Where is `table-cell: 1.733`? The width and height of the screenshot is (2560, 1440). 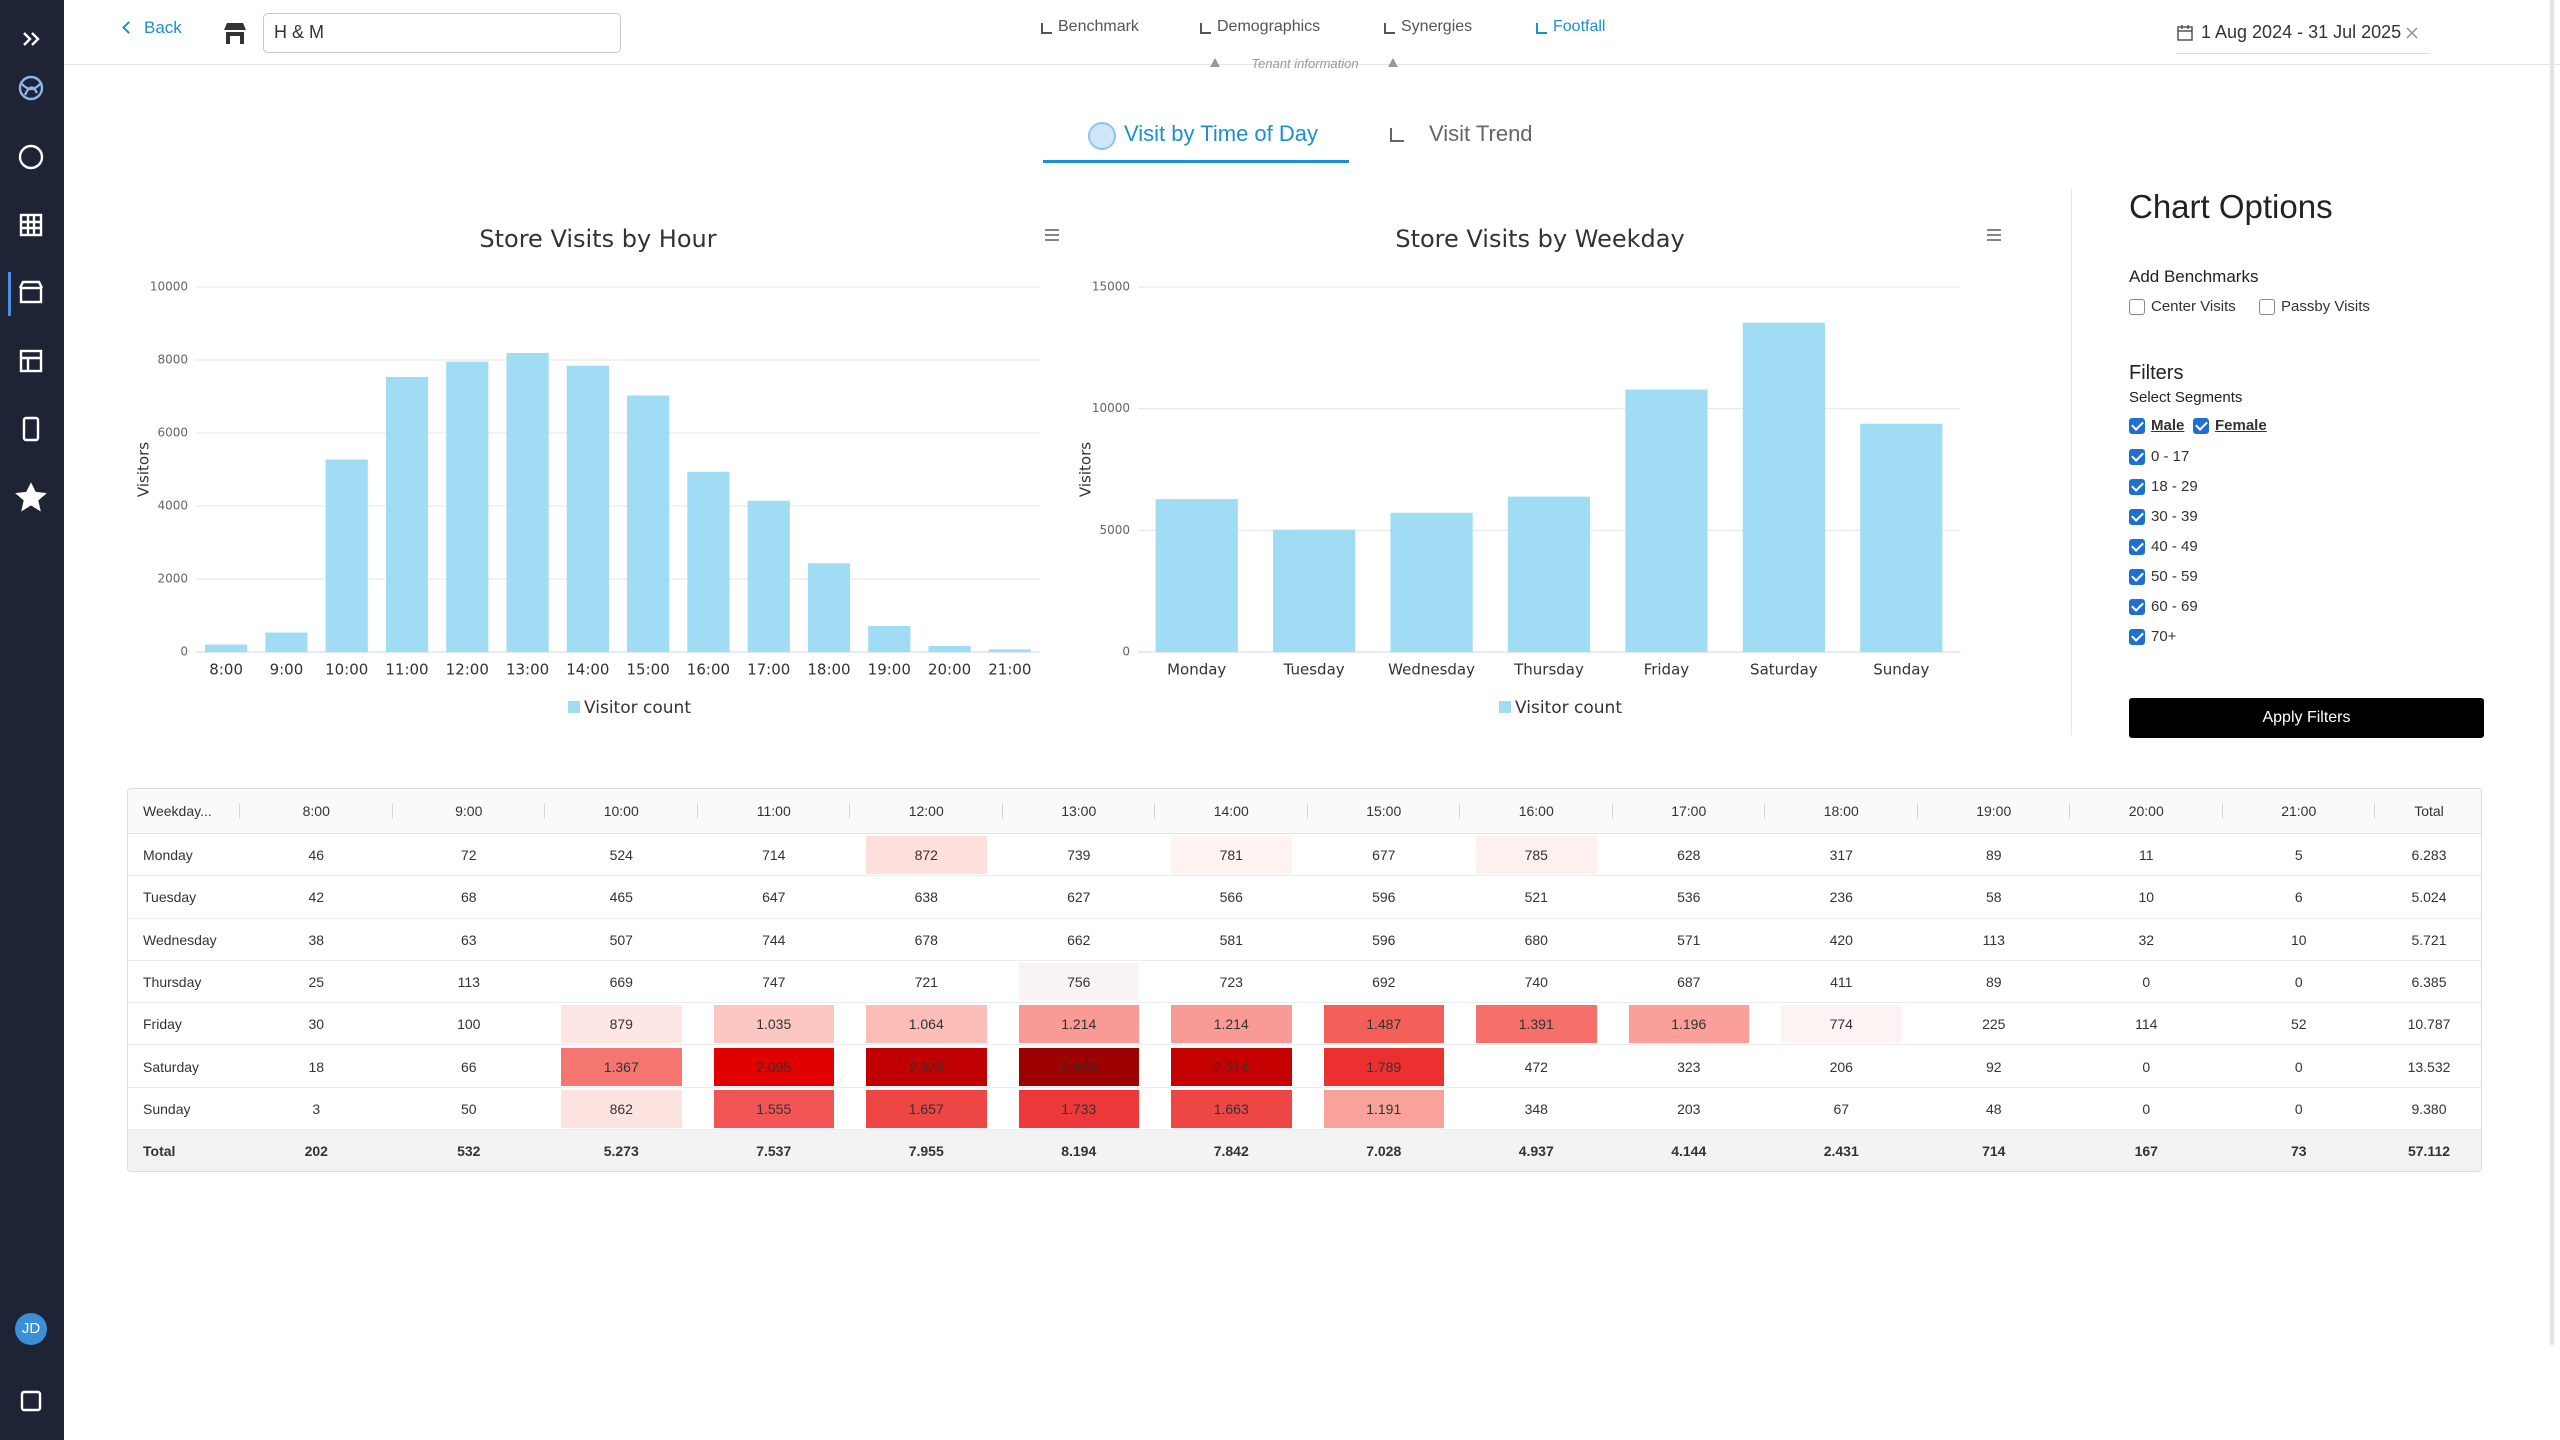
table-cell: 1.733 is located at coordinates (1079, 1108).